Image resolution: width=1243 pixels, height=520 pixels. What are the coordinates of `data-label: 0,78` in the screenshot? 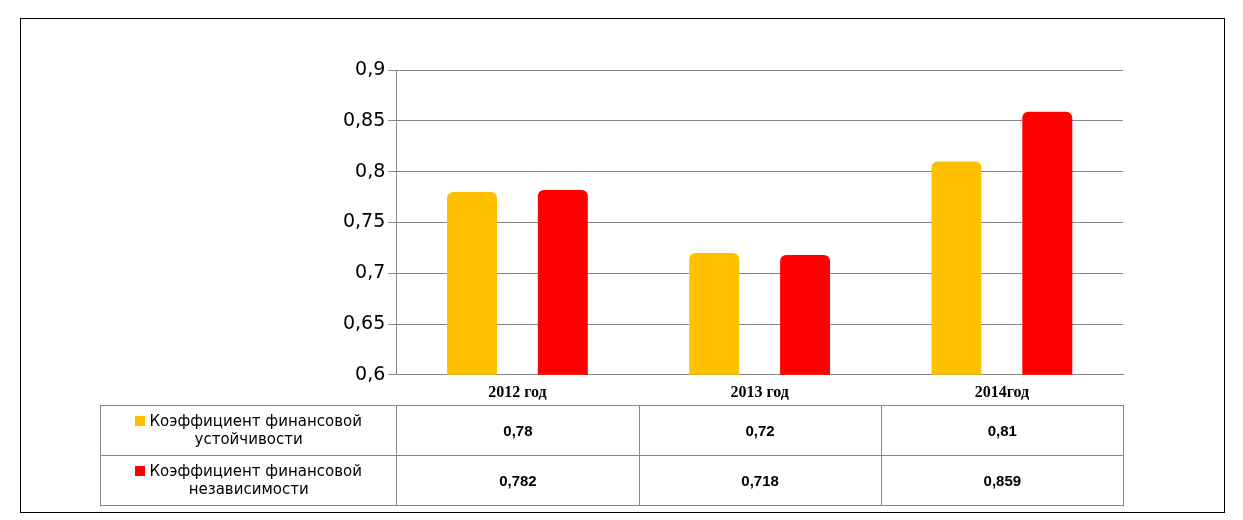 It's located at (518, 430).